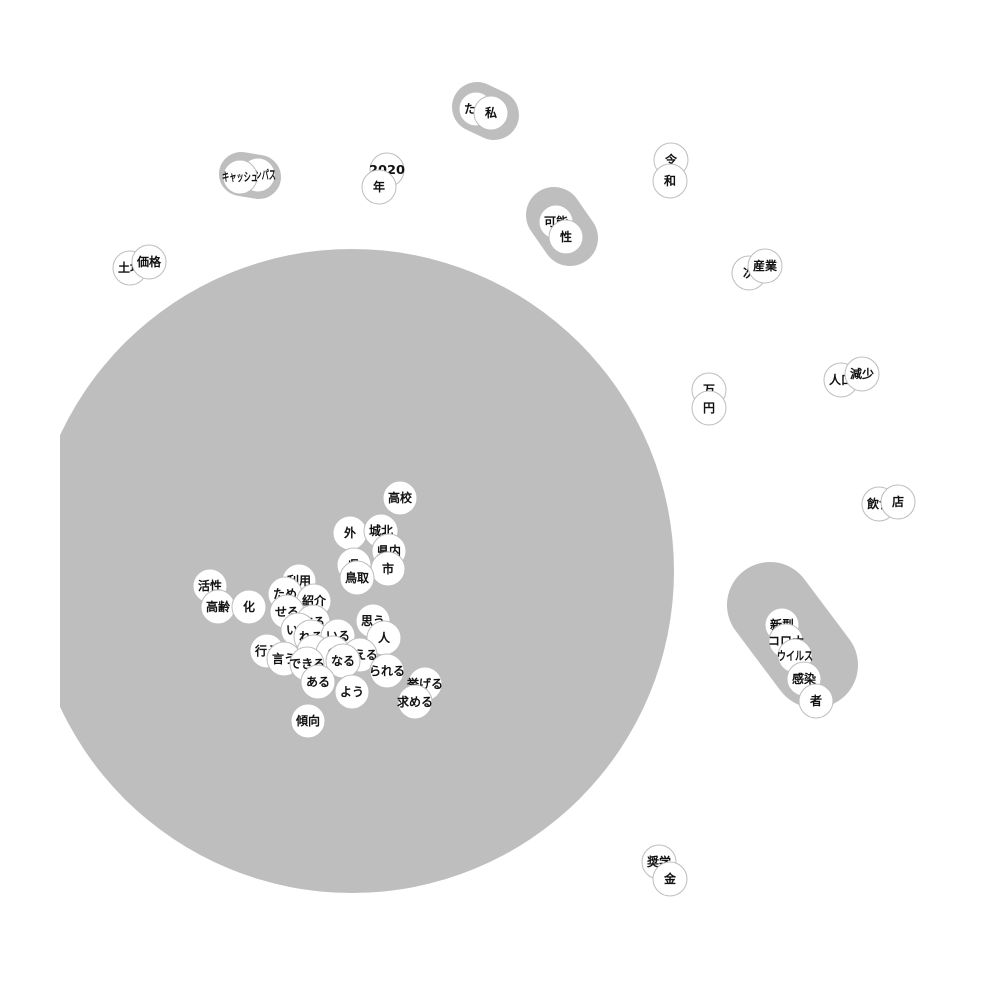 The height and width of the screenshot is (1000, 1000). What do you see at coordinates (210, 585) in the screenshot?
I see `word-node-label: 活性` at bounding box center [210, 585].